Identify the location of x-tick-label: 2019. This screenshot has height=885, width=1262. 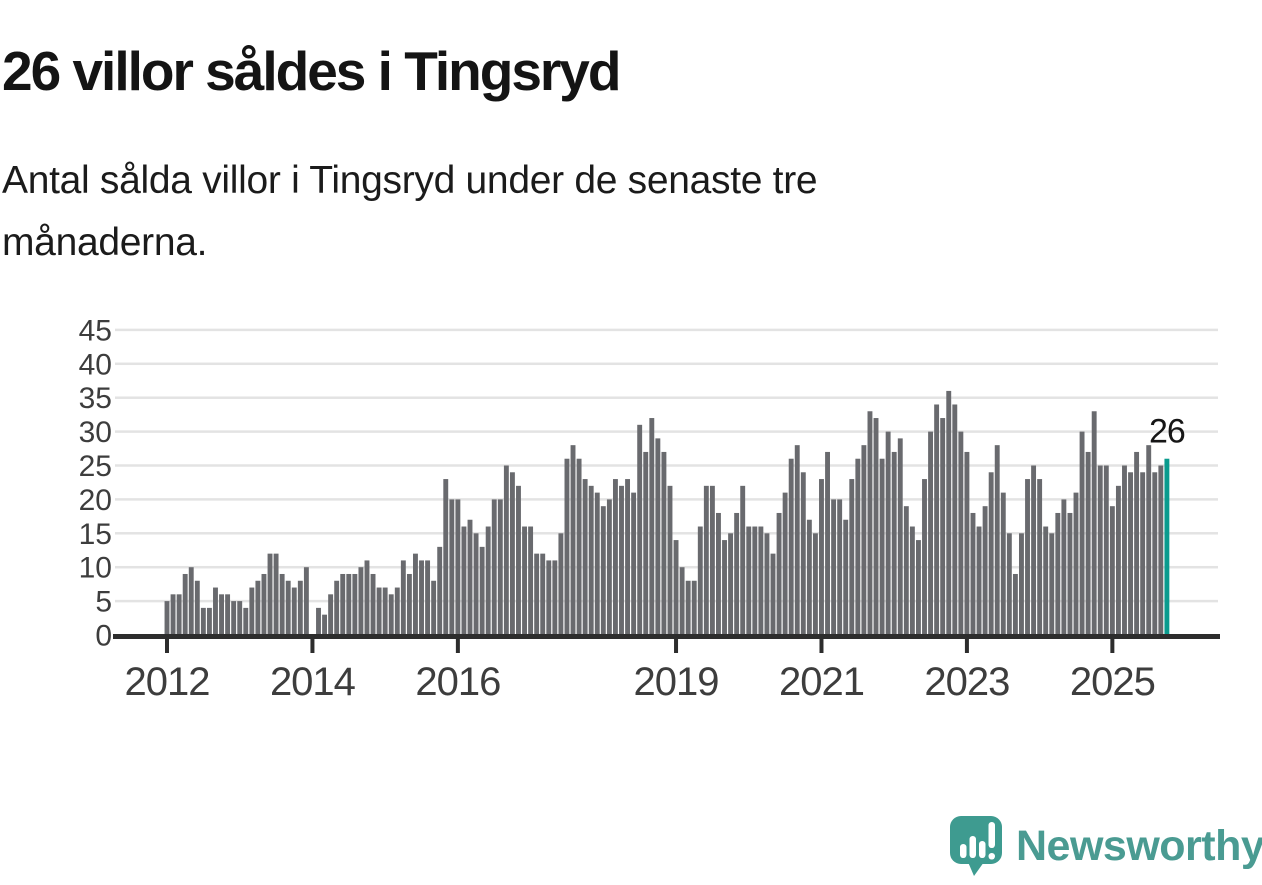
(676, 682).